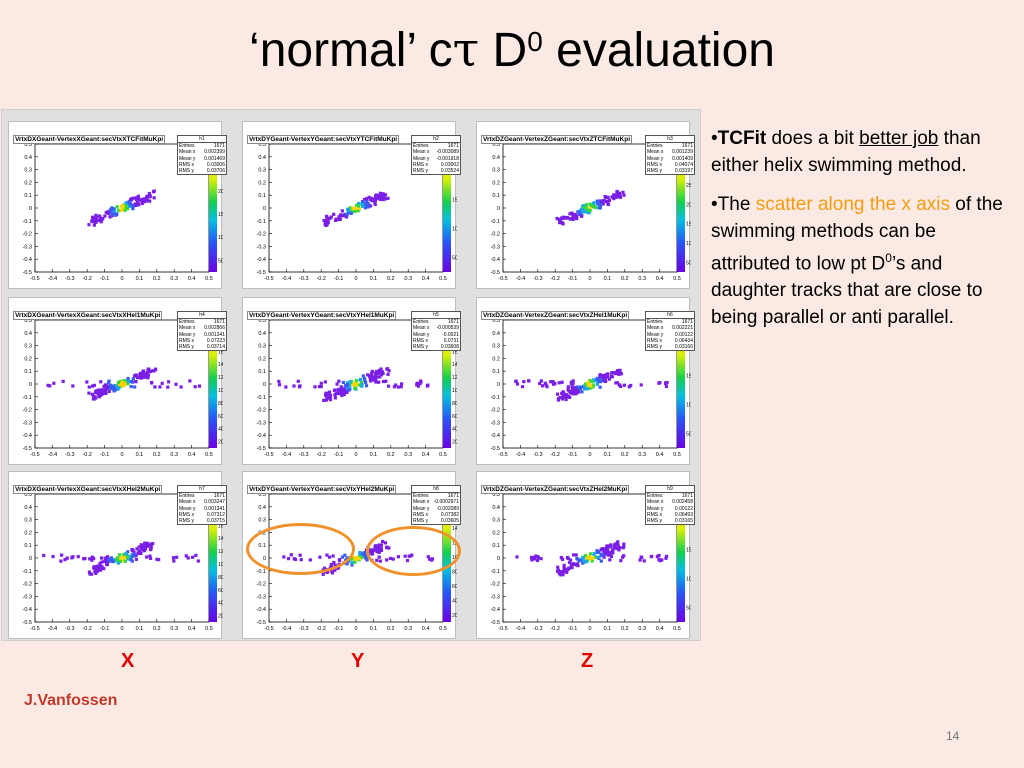 The height and width of the screenshot is (768, 1024). What do you see at coordinates (670, 502) in the screenshot?
I see `stats-row: Mean x 0.002458` at bounding box center [670, 502].